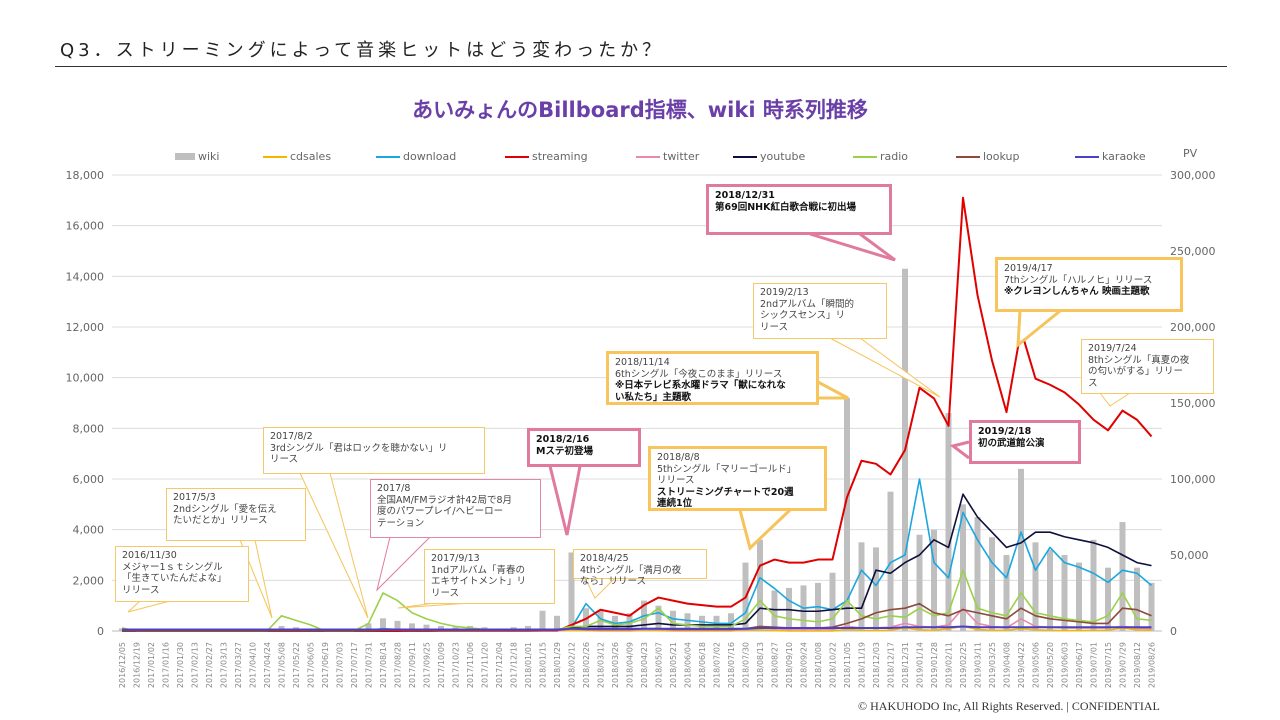  I want to click on legend-label: karaoke, so click(1124, 156).